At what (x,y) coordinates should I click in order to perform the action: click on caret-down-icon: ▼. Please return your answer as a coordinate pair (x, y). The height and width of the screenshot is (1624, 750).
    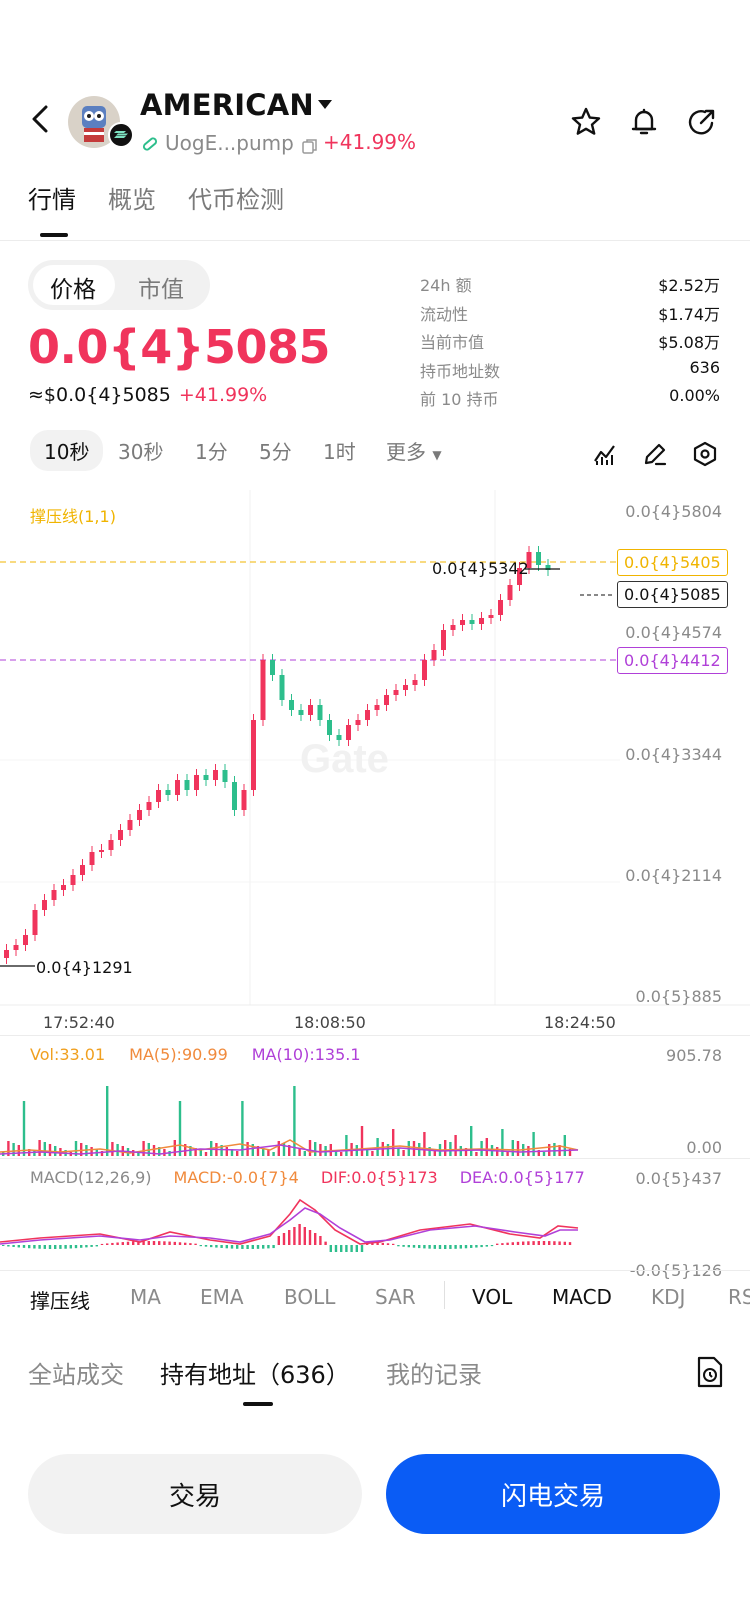
    Looking at the image, I should click on (437, 455).